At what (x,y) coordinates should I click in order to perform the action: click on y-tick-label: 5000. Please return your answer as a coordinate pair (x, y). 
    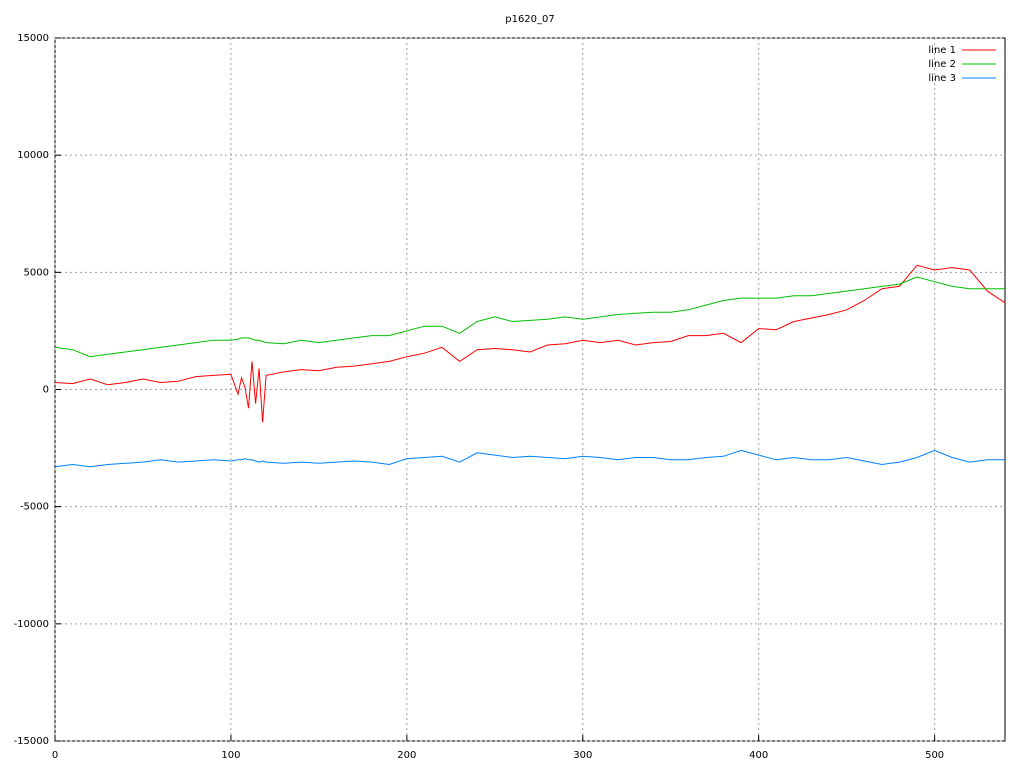
    Looking at the image, I should click on (36, 272).